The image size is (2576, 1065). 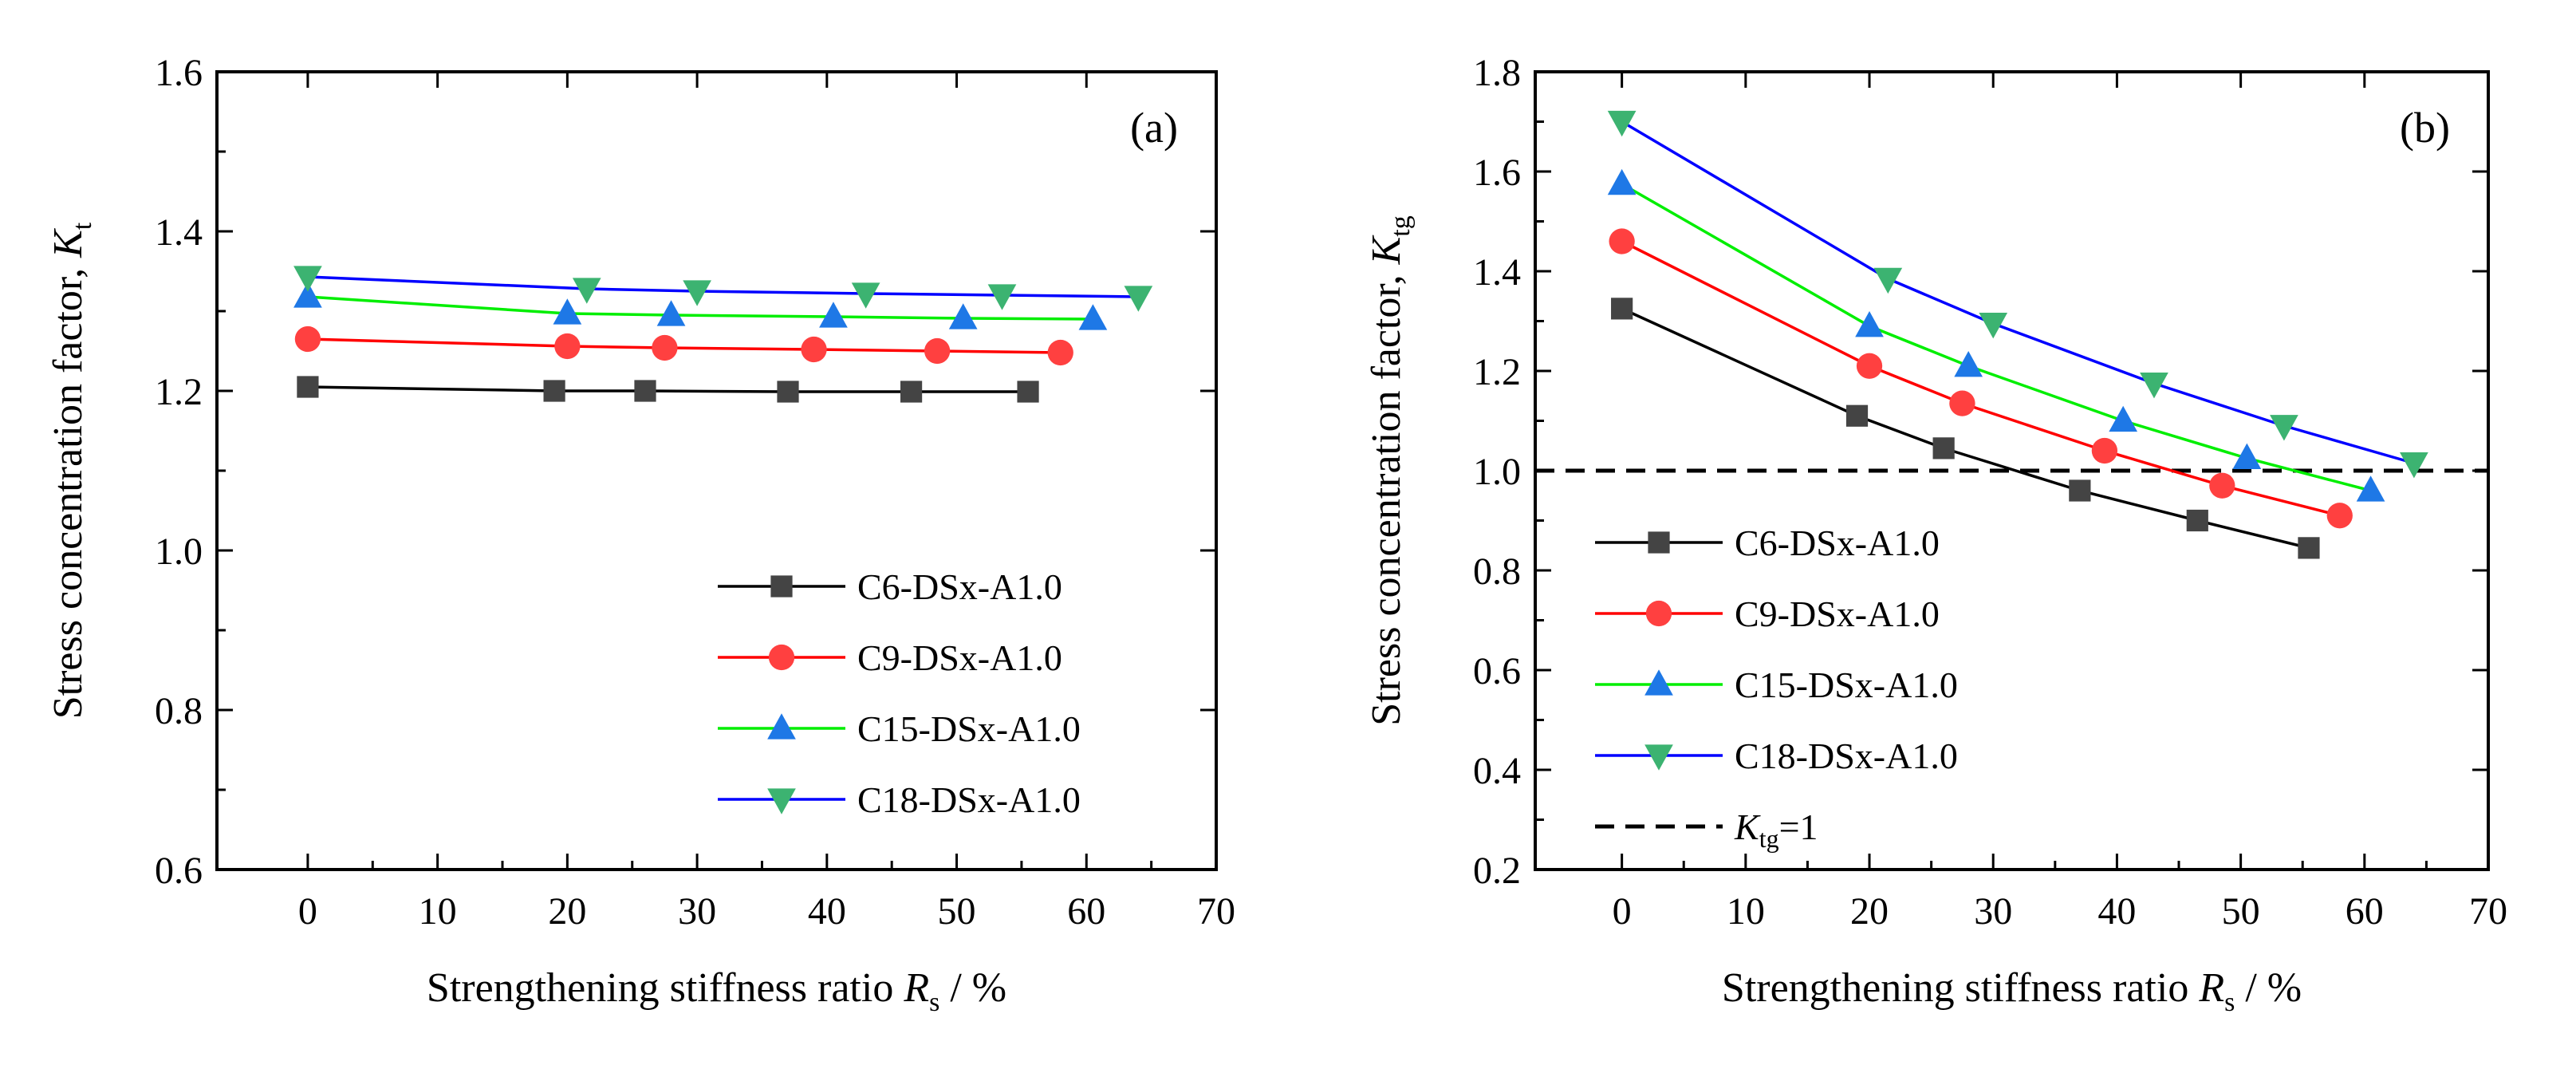 What do you see at coordinates (1622, 911) in the screenshot?
I see `x-tick-label: 0` at bounding box center [1622, 911].